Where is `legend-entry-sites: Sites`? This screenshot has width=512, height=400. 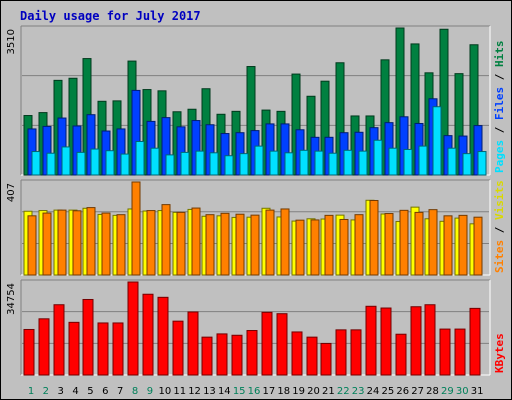 legend-entry-sites: Sites is located at coordinates (499, 256).